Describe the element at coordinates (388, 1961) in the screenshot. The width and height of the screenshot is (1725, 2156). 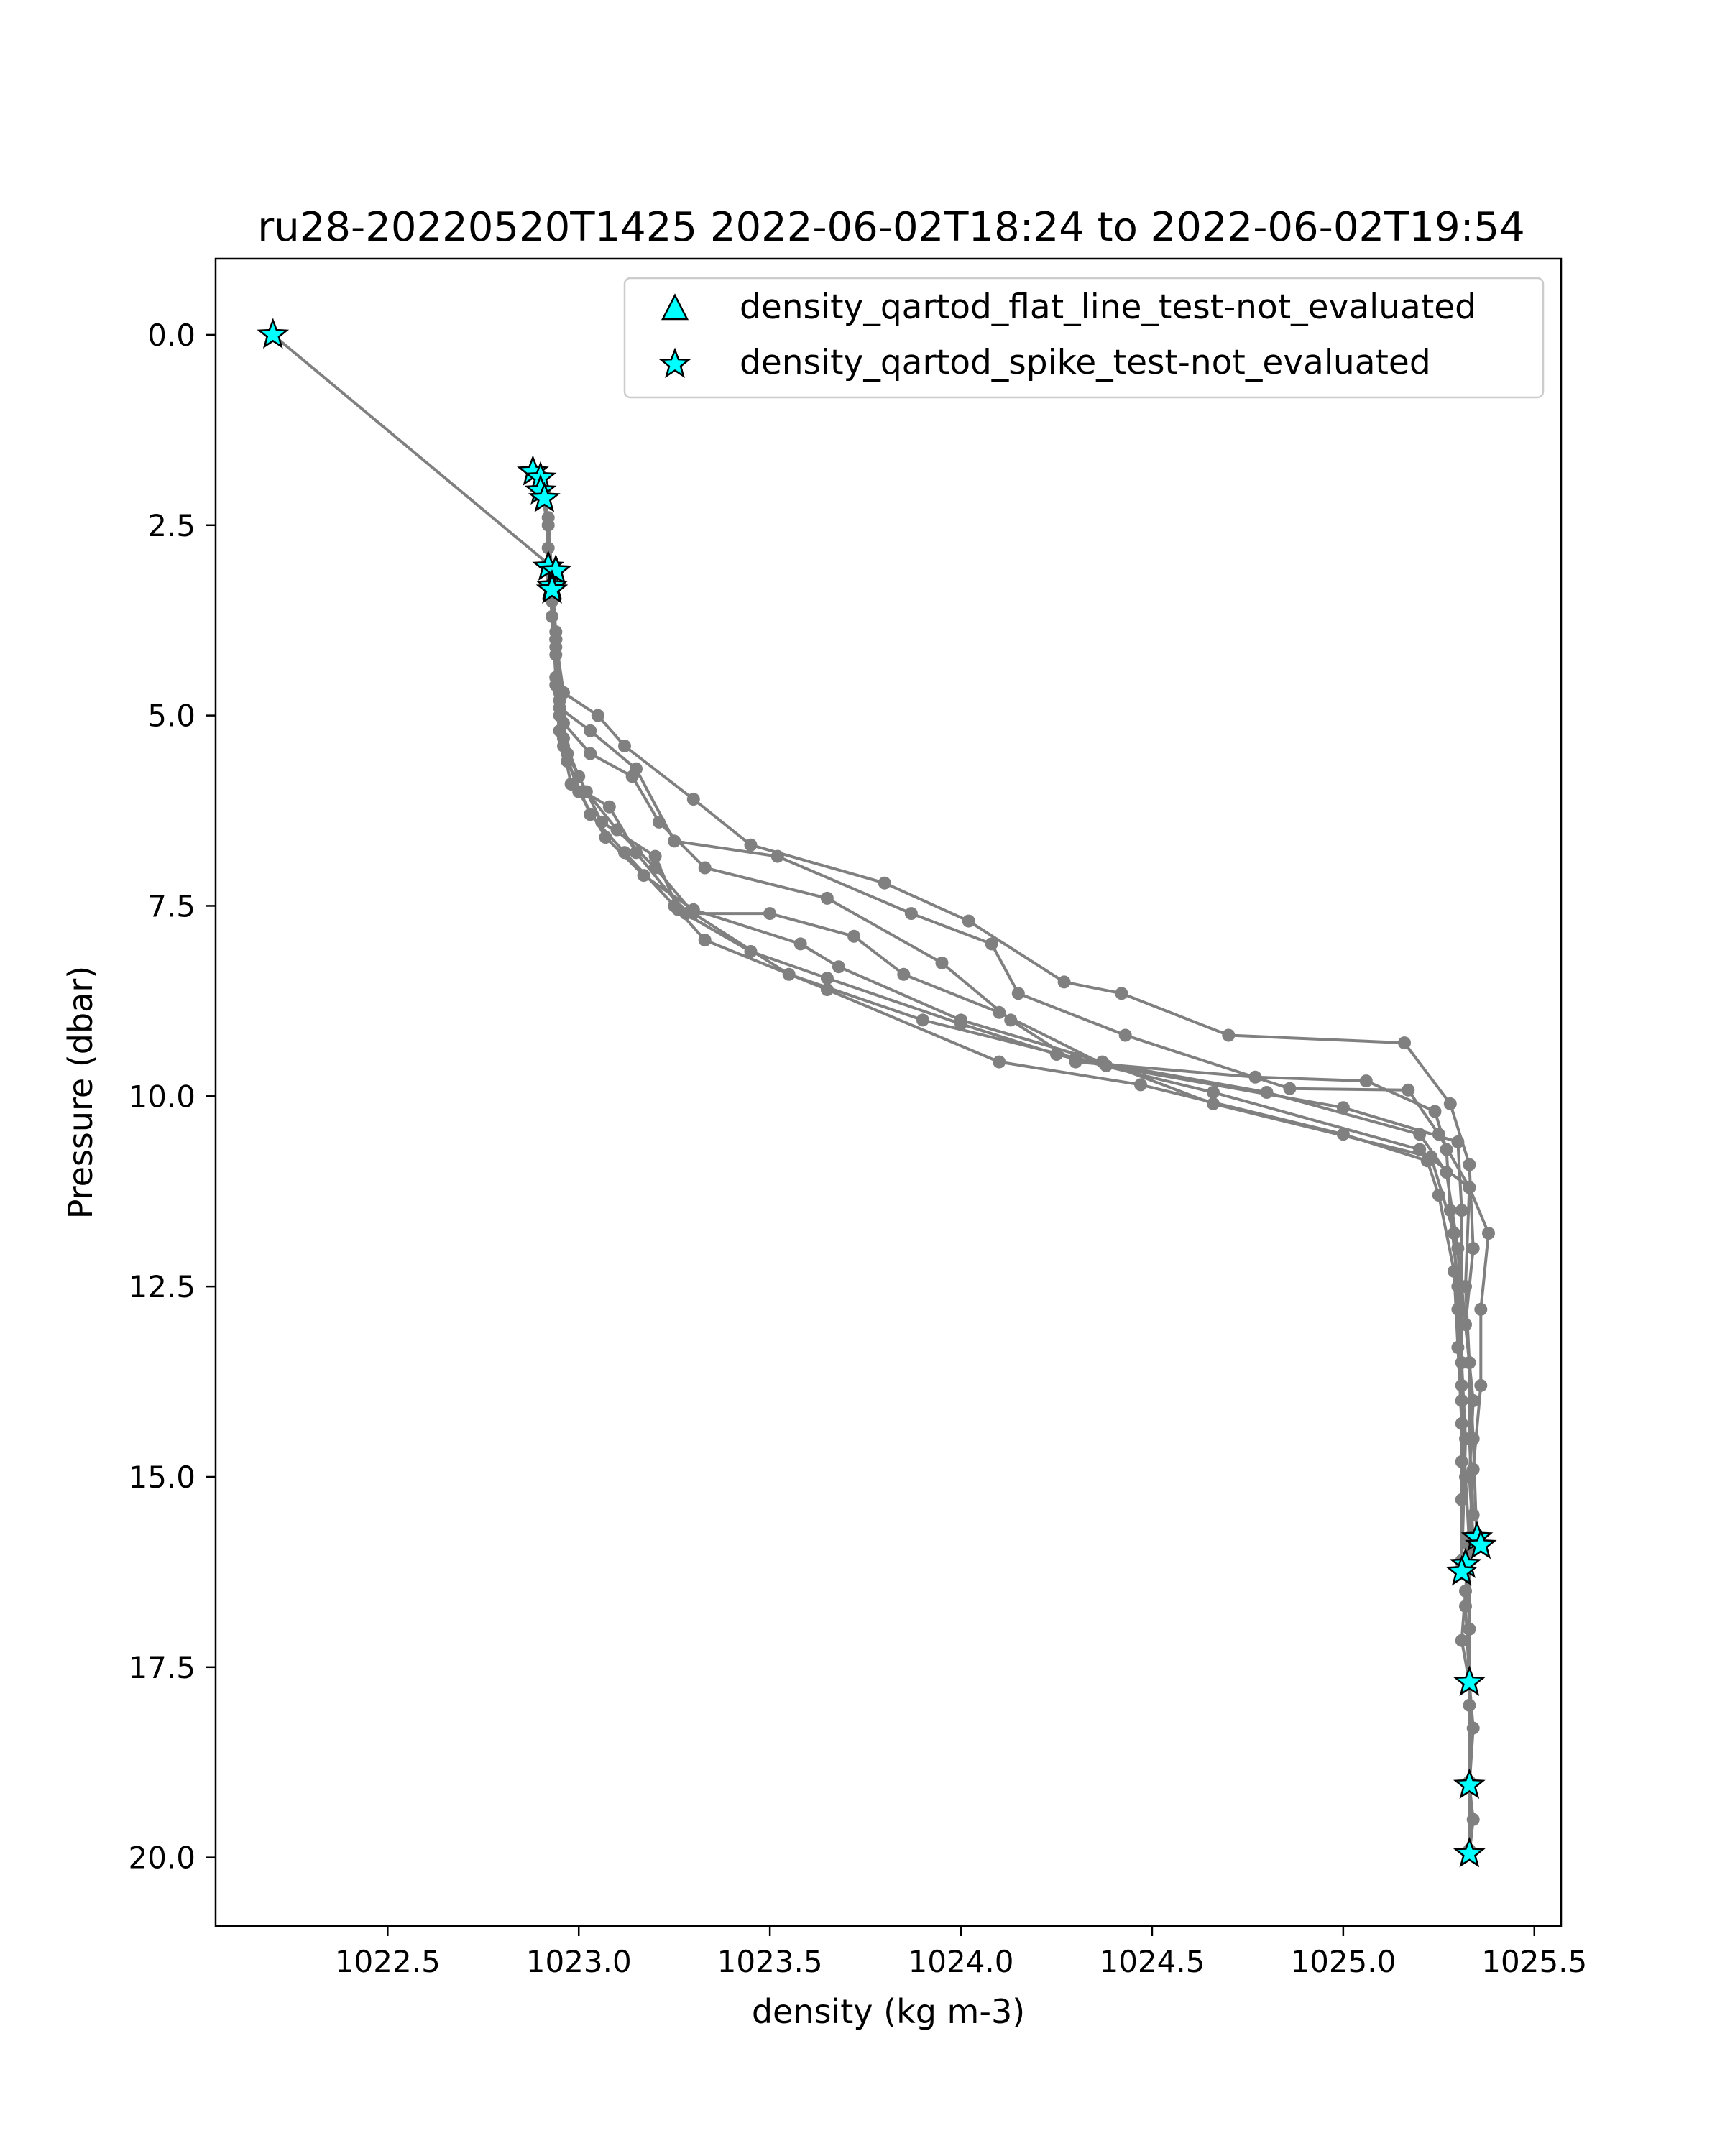
I see `x-tick-label: 1022.5` at that location.